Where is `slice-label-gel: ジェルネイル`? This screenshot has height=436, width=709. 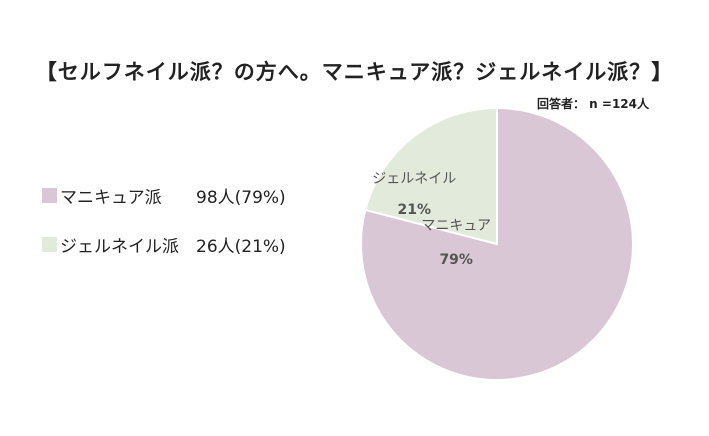 slice-label-gel: ジェルネイル is located at coordinates (414, 179).